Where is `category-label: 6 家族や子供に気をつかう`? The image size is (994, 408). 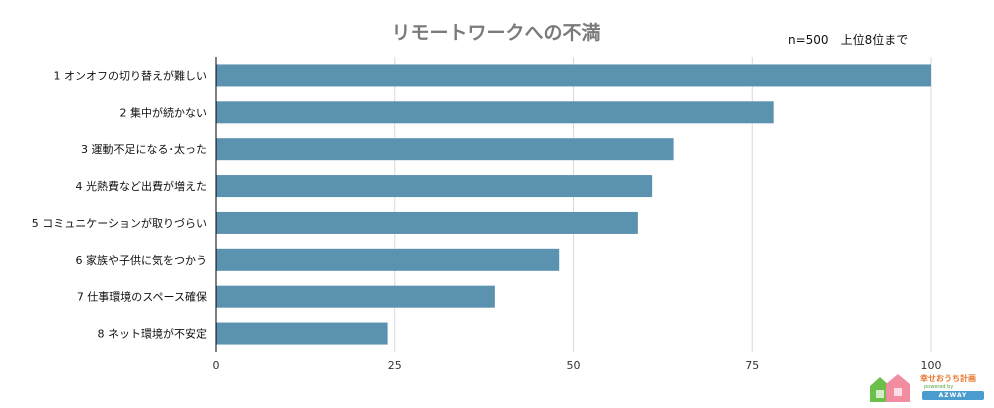 category-label: 6 家族や子供に気をつかう is located at coordinates (142, 260).